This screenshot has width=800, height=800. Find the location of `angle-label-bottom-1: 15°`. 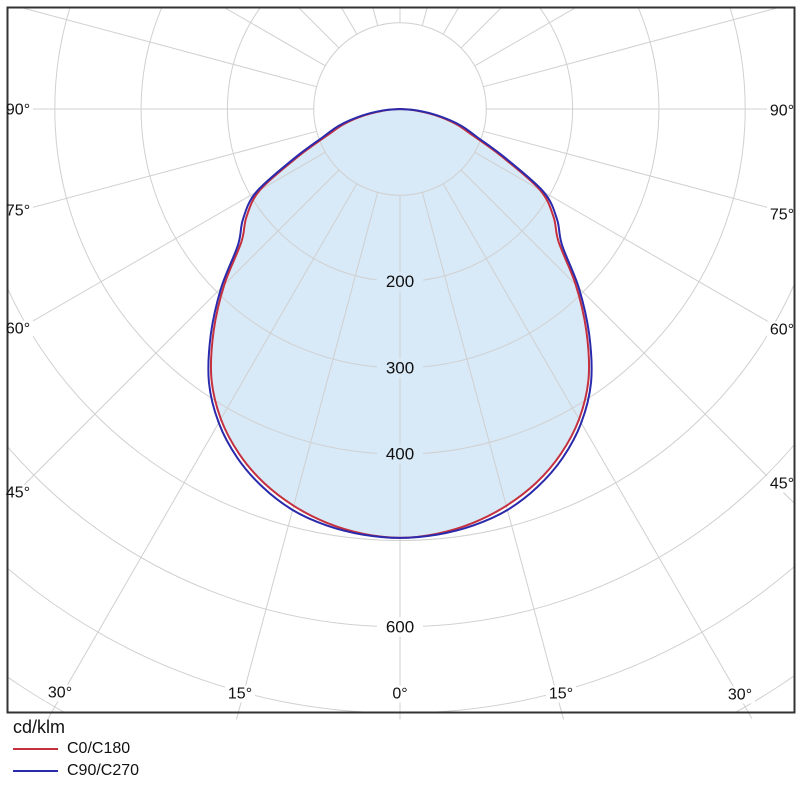

angle-label-bottom-1: 15° is located at coordinates (240, 694).